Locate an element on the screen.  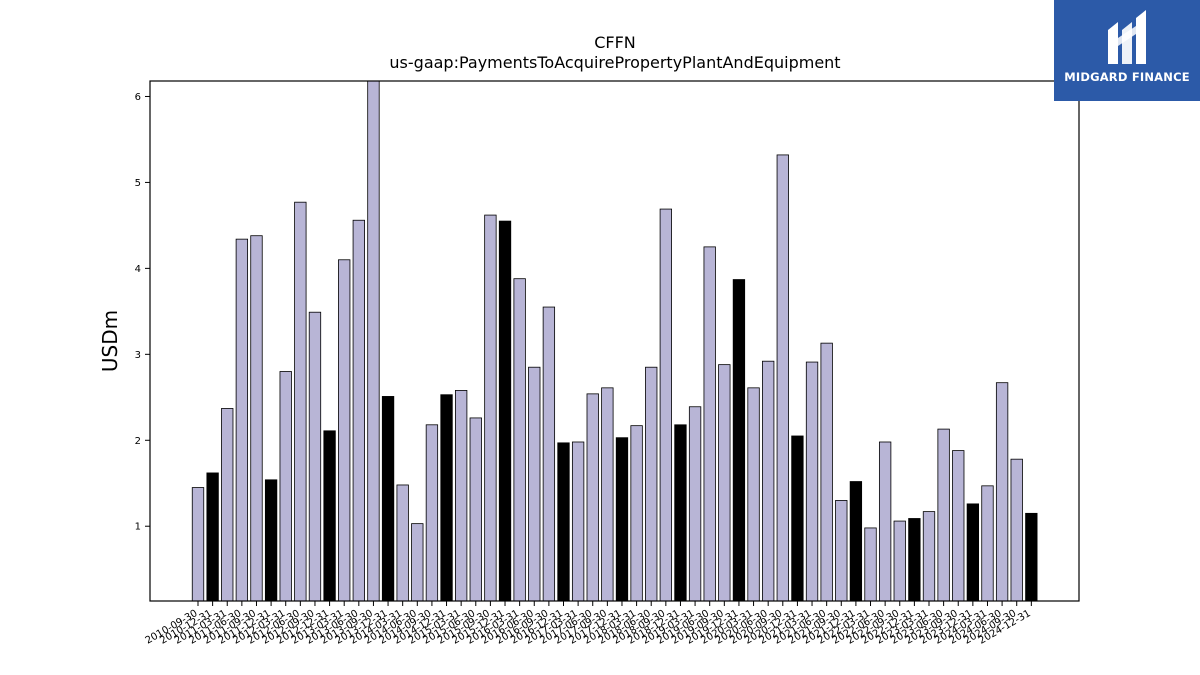
y-tick-label: 6 is located at coordinates (138, 97).